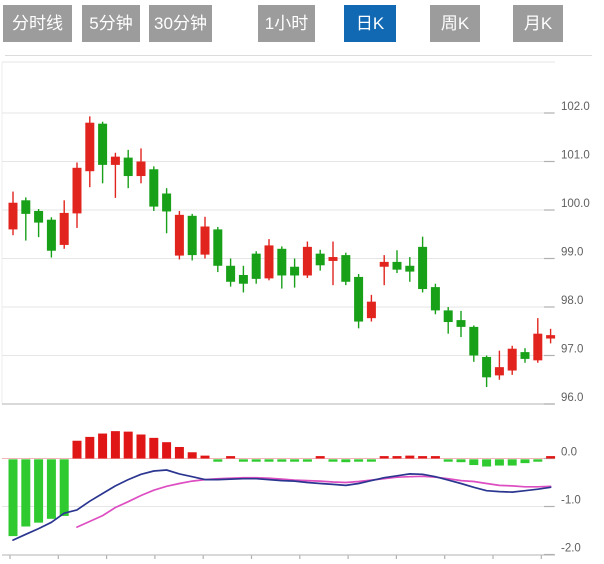 This screenshot has width=604, height=564. What do you see at coordinates (572, 301) in the screenshot?
I see `price-axis-label: 98.0` at bounding box center [572, 301].